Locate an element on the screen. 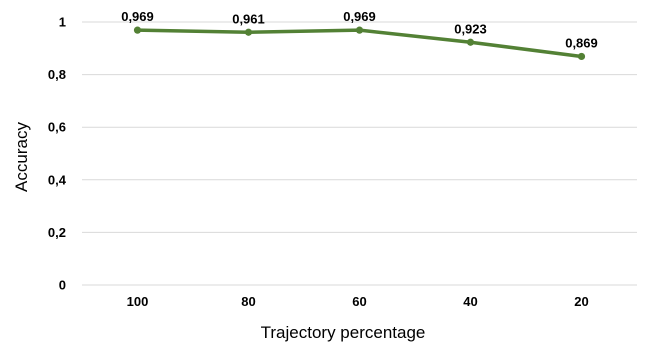 This screenshot has width=651, height=347. x-tick-label: 20 is located at coordinates (581, 301).